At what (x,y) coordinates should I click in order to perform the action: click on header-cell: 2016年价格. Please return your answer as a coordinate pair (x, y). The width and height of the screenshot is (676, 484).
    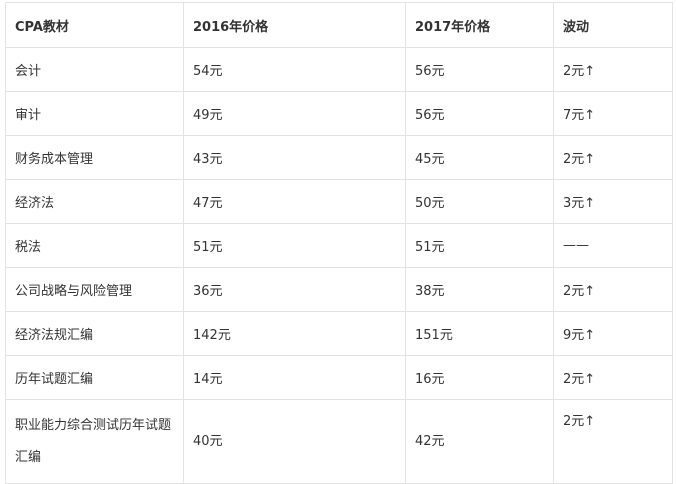
    Looking at the image, I should click on (294, 25).